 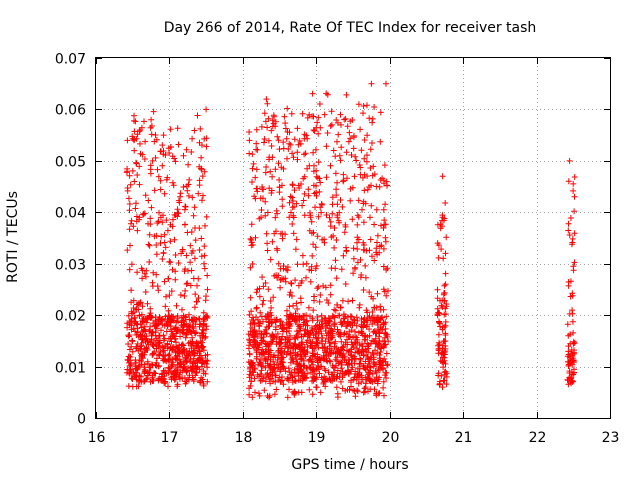 What do you see at coordinates (611, 438) in the screenshot?
I see `x-tick-label: 23` at bounding box center [611, 438].